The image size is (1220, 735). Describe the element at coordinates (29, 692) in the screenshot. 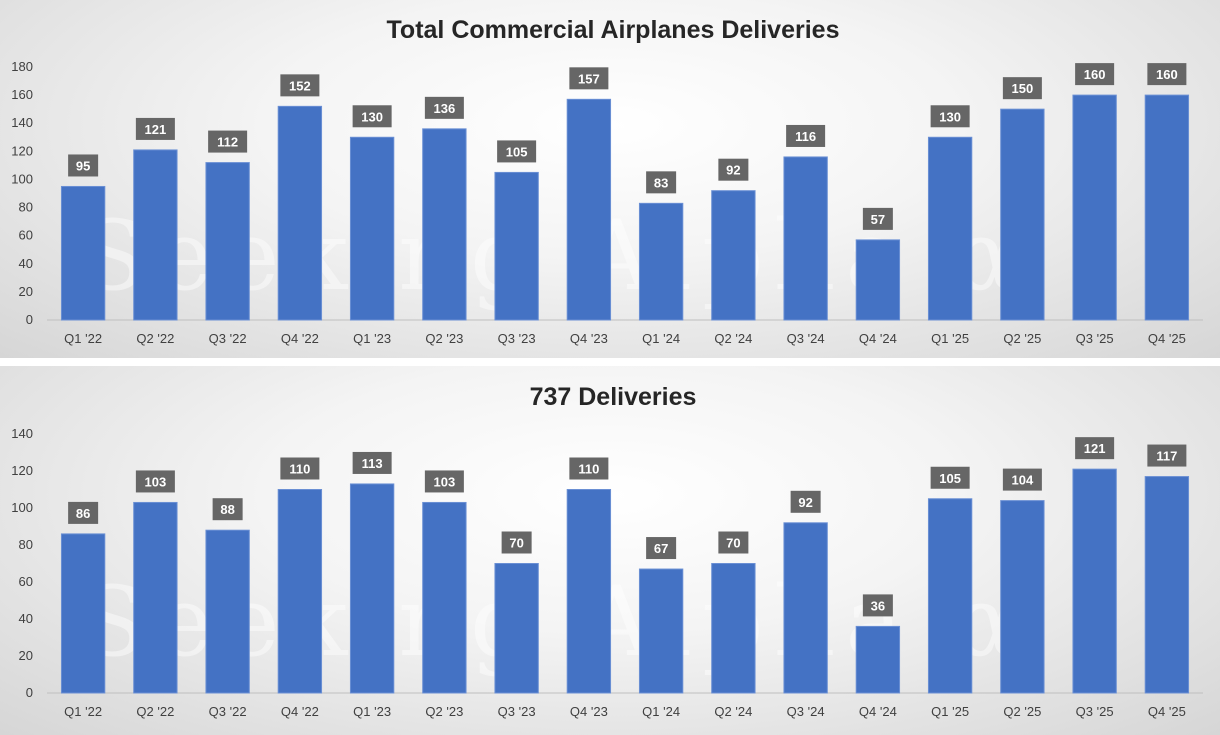

I see `y-tick-label: 0` at that location.